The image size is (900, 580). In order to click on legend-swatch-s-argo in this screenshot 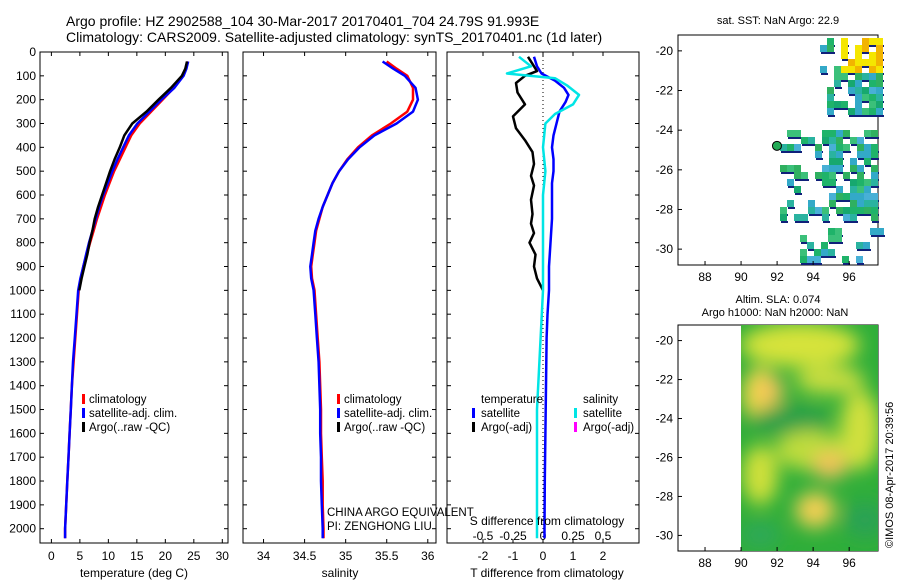, I will do `click(575, 427)`.